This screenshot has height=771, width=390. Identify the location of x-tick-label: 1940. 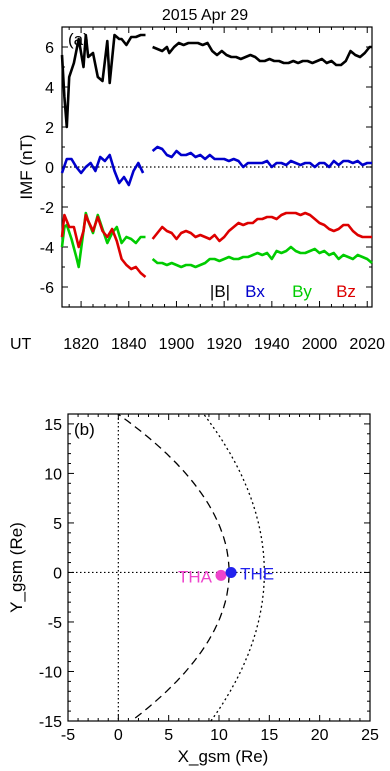
(272, 344).